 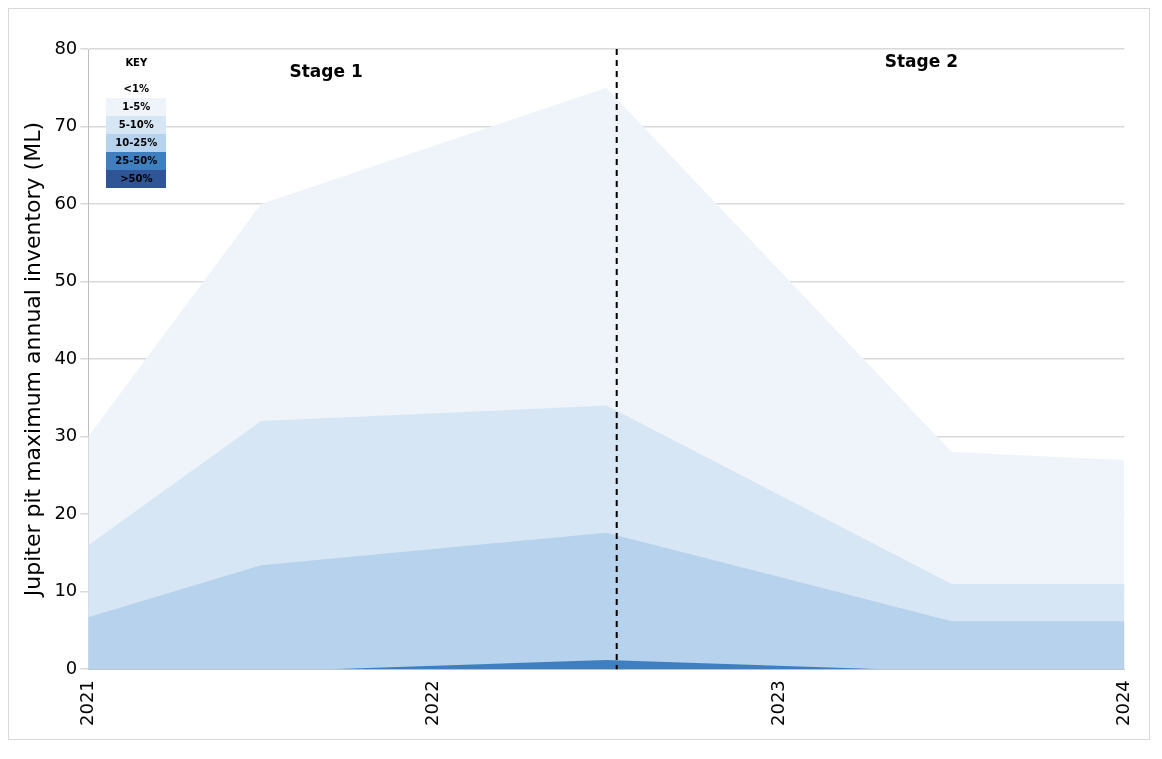 What do you see at coordinates (136, 107) in the screenshot?
I see `text: 1-5%` at bounding box center [136, 107].